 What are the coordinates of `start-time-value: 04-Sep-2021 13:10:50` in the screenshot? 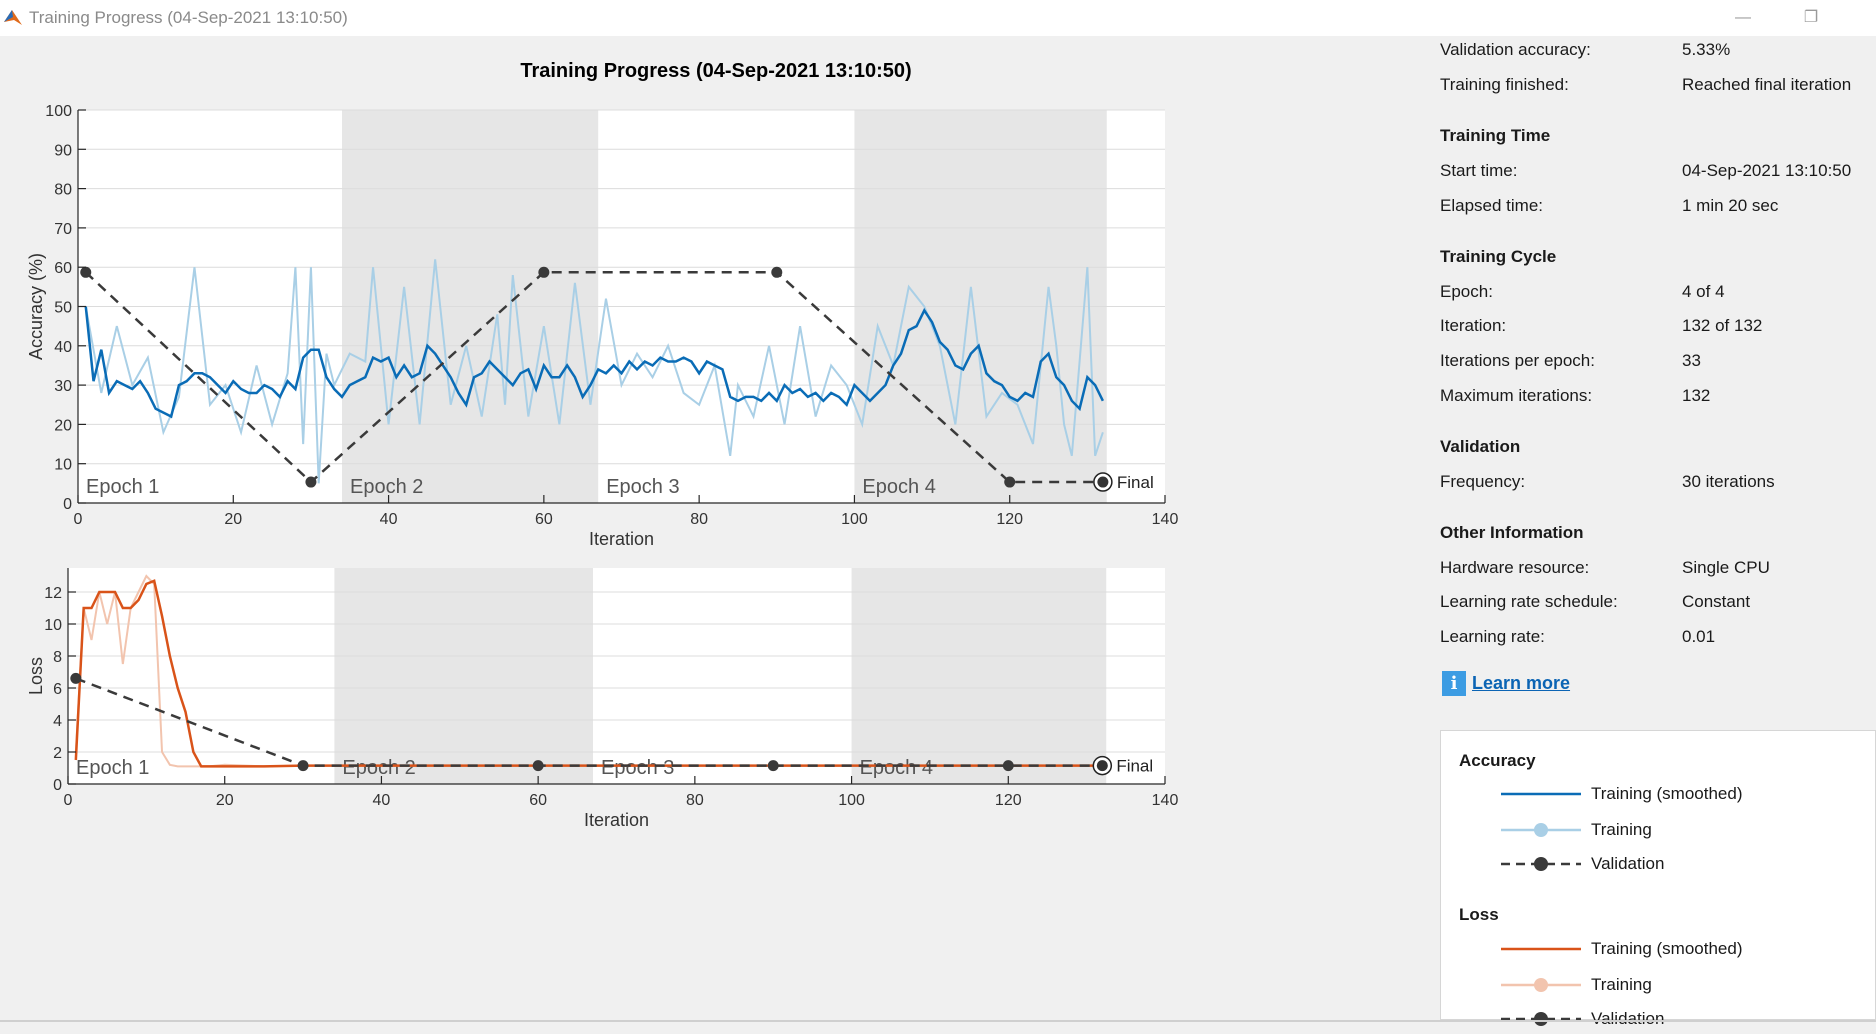 It's located at (1767, 170).